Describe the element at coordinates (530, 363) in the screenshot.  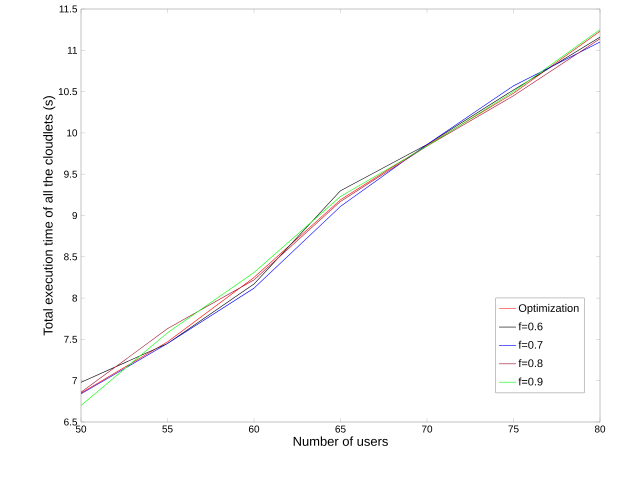
I see `legend-label: f=0.8` at that location.